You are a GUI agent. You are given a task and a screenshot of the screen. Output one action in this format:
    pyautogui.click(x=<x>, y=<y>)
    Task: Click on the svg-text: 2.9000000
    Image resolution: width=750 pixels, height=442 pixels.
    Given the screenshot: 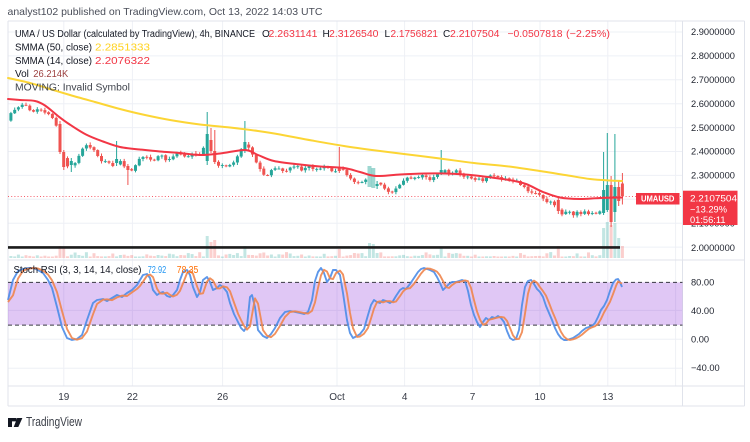 What is the action you would take?
    pyautogui.click(x=713, y=32)
    